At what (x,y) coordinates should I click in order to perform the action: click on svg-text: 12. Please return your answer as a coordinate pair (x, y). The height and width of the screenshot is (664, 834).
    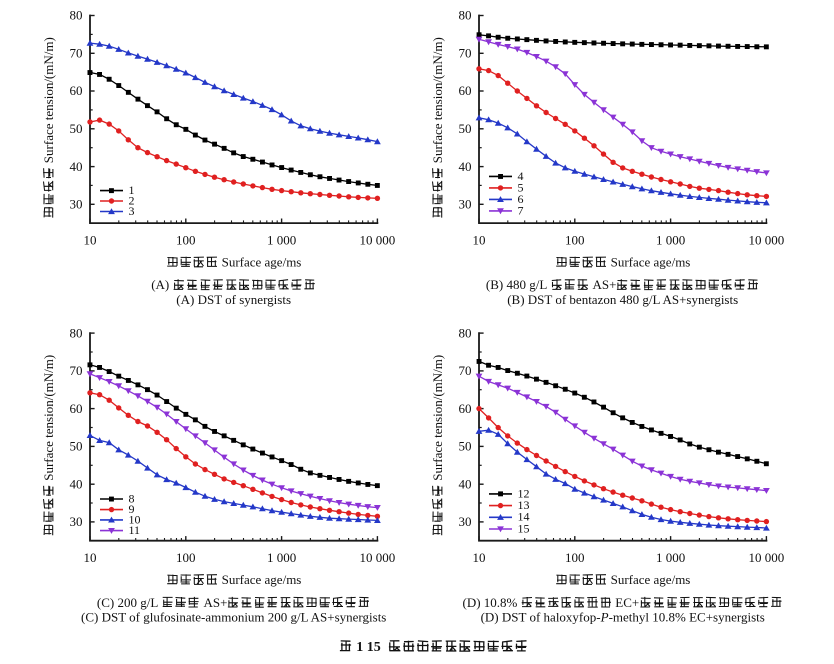
    Looking at the image, I should click on (524, 493).